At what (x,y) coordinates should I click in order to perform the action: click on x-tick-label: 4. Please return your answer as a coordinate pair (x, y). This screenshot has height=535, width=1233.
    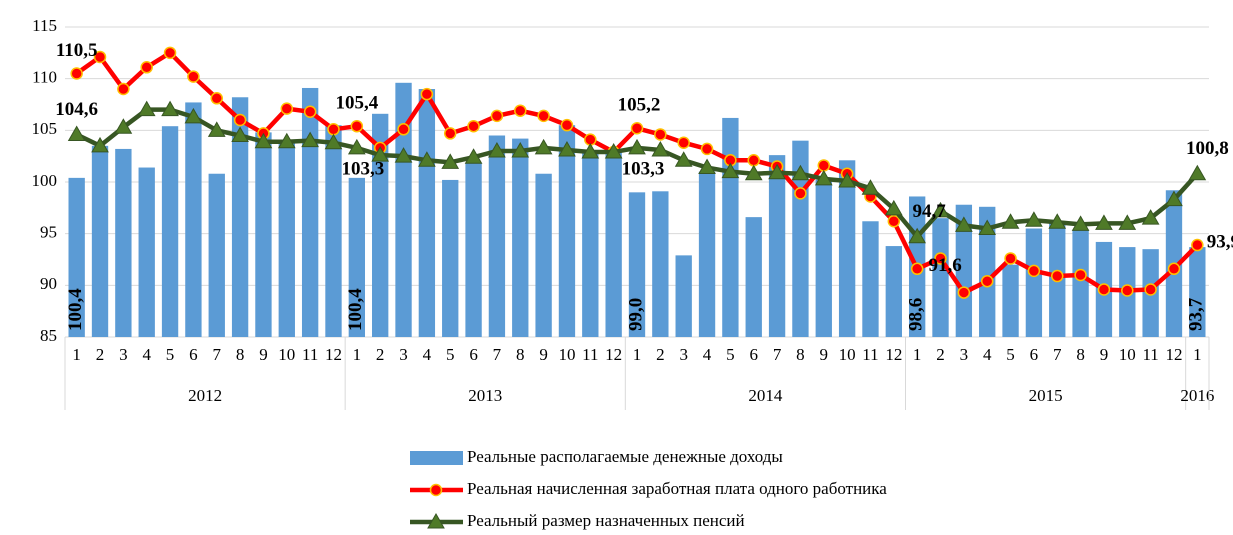
    Looking at the image, I should click on (987, 354).